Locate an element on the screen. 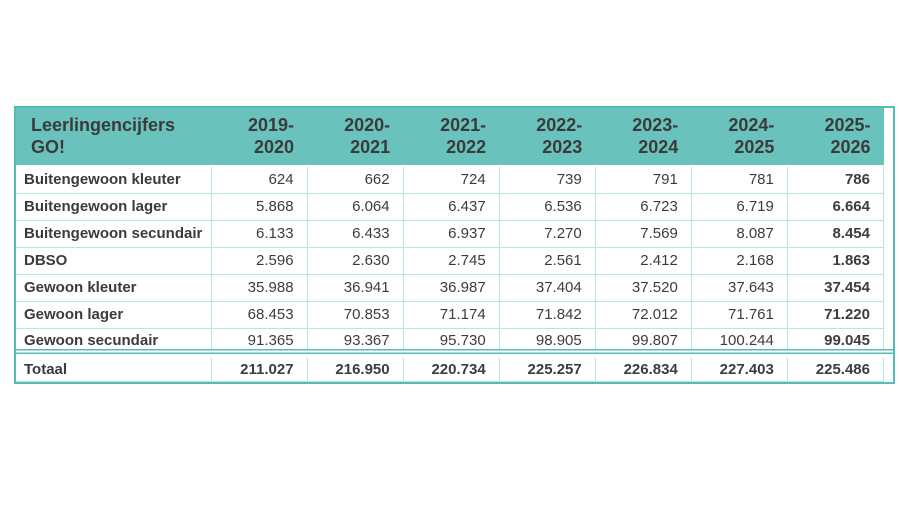 The width and height of the screenshot is (899, 505). table-cell: 36.987 is located at coordinates (451, 287).